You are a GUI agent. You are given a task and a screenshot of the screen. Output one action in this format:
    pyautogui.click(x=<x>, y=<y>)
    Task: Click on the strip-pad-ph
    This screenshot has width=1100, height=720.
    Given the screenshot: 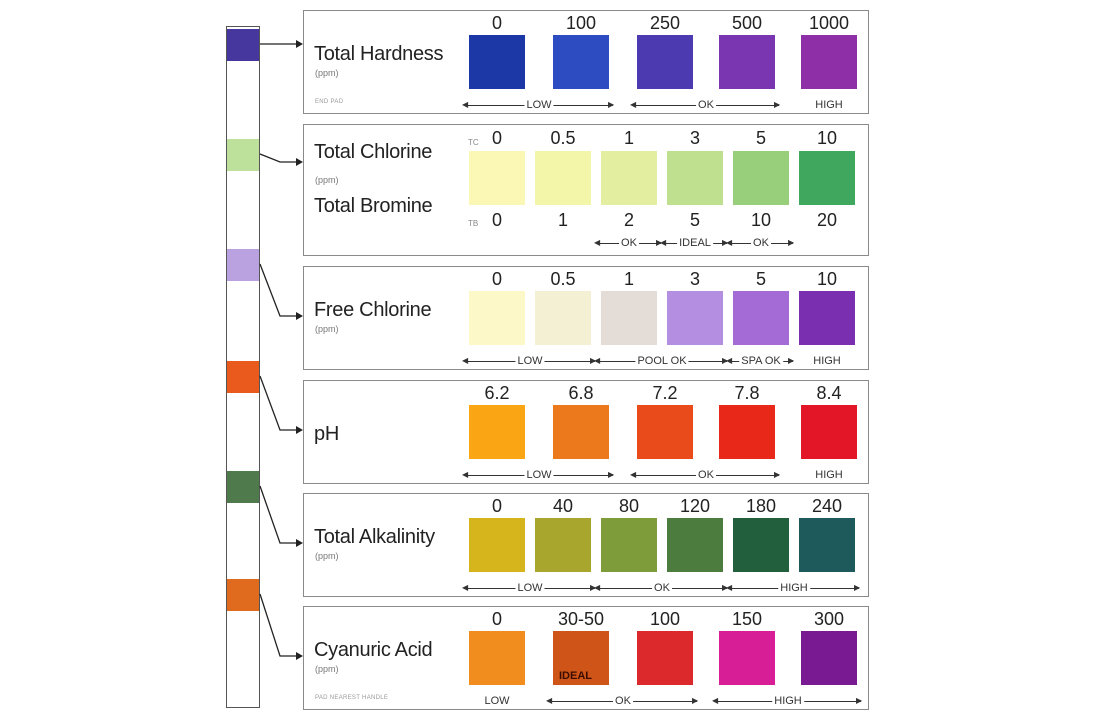 What is the action you would take?
    pyautogui.click(x=243, y=377)
    